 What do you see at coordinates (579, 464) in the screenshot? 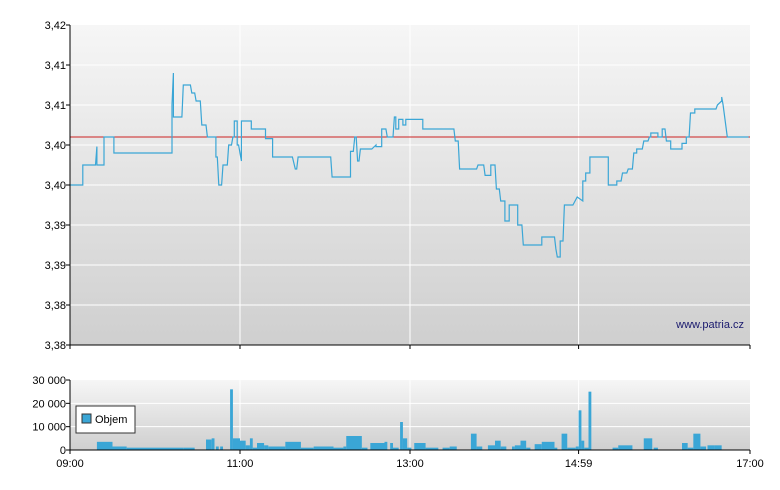
I see `volume-x-tick-label: 14:59` at bounding box center [579, 464].